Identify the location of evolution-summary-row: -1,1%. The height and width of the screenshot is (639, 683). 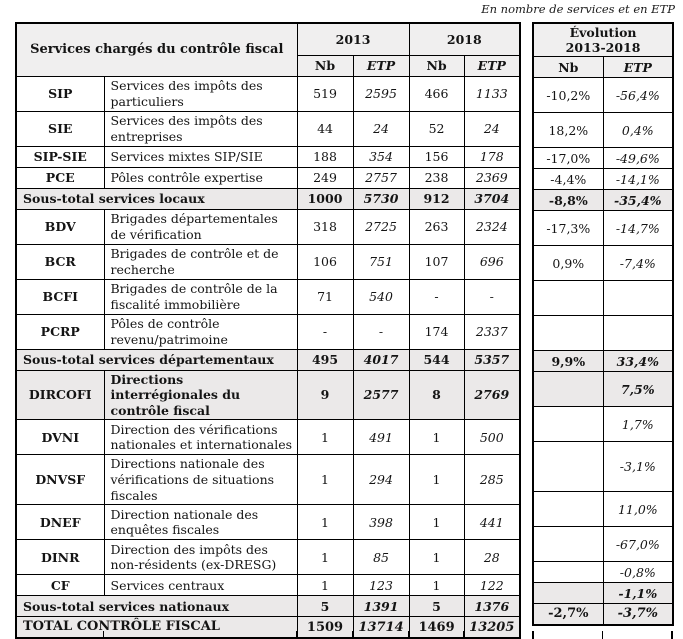
(603, 593).